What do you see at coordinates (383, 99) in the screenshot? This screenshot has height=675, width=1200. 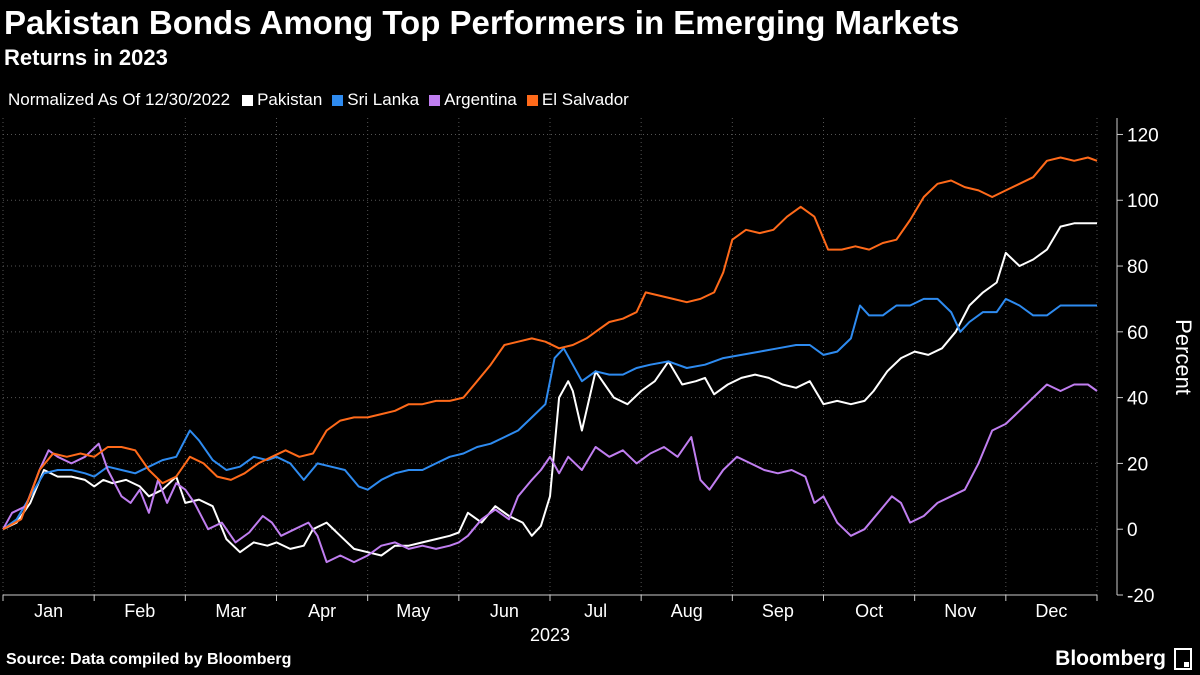 I see `legend-label-sri-lanka: Sri Lanka` at bounding box center [383, 99].